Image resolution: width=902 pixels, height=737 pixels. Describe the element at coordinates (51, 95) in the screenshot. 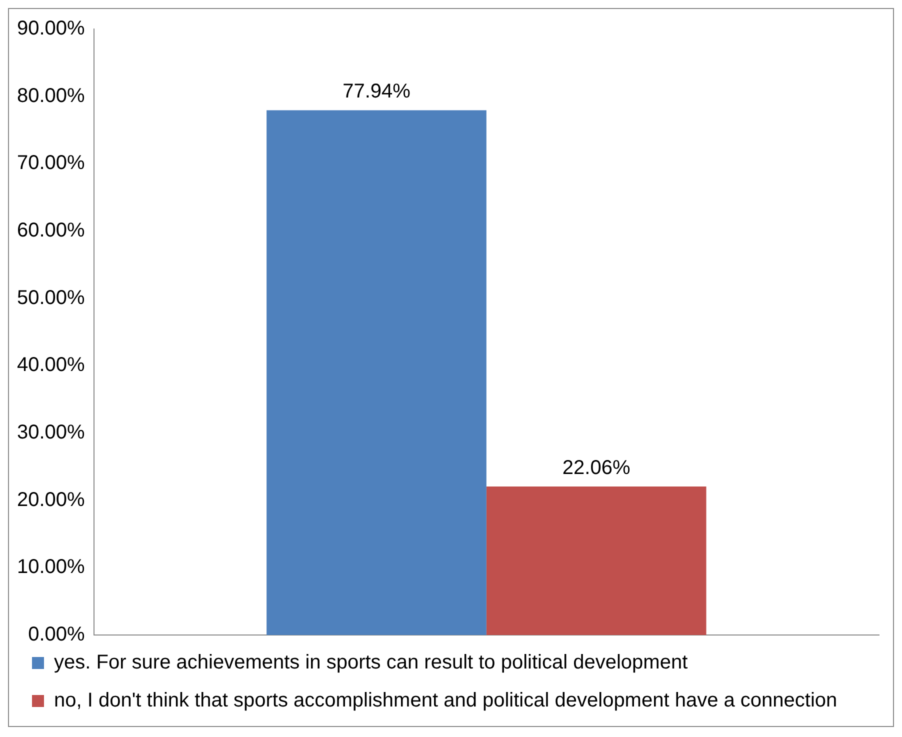

I see `y-tick-label: 80.00%` at that location.